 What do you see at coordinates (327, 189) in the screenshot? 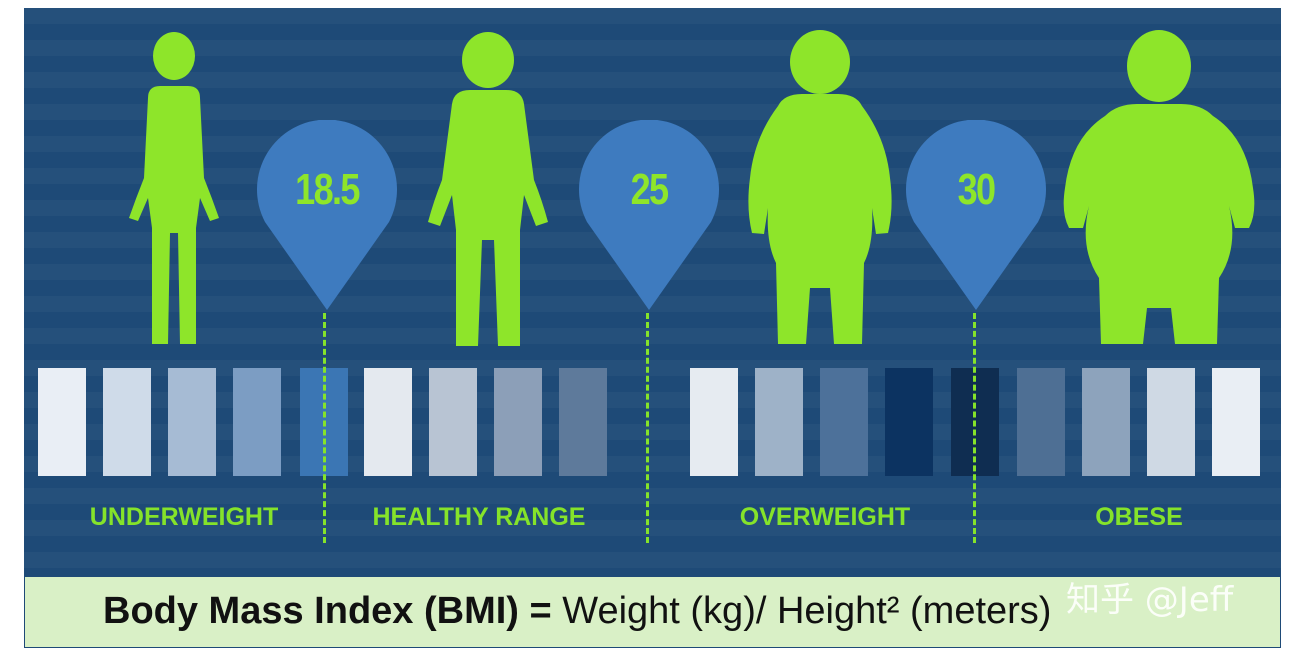
I see `threshold-value-1: 18.5` at bounding box center [327, 189].